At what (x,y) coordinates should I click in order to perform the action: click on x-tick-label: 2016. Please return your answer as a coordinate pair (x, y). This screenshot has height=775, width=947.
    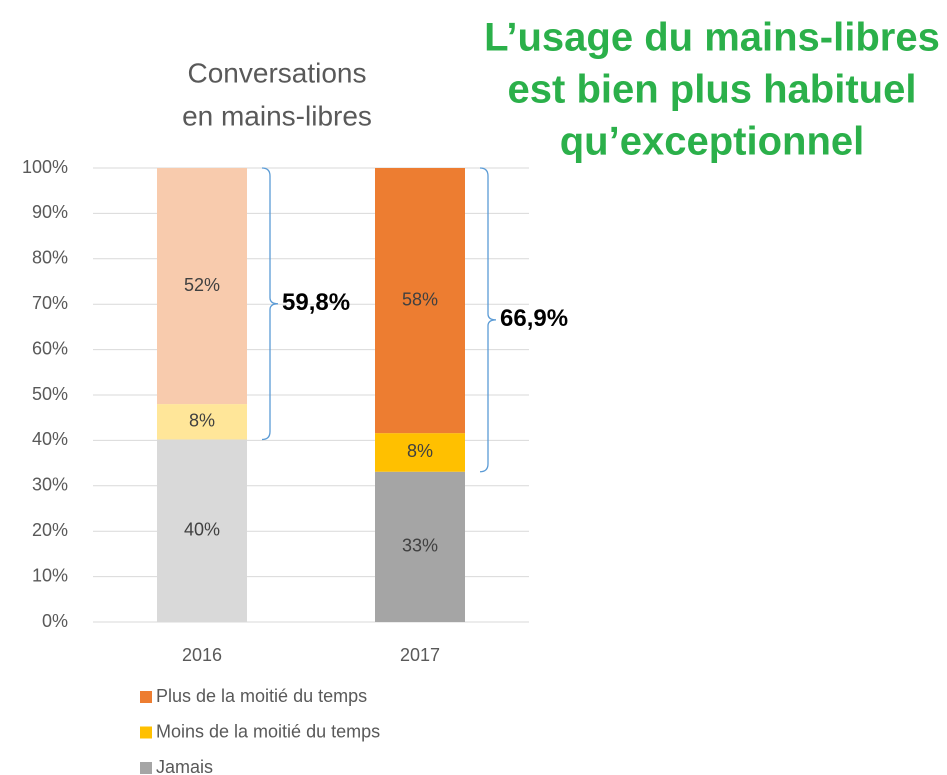
    Looking at the image, I should click on (202, 655).